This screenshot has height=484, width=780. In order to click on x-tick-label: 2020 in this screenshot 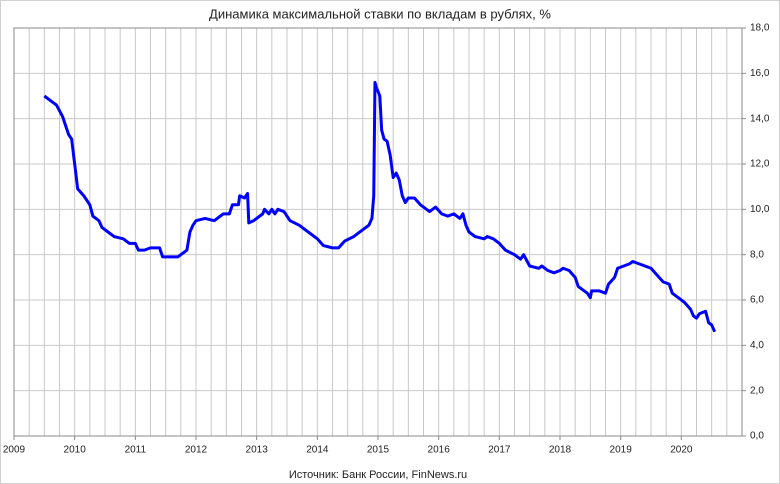, I will do `click(681, 450)`.